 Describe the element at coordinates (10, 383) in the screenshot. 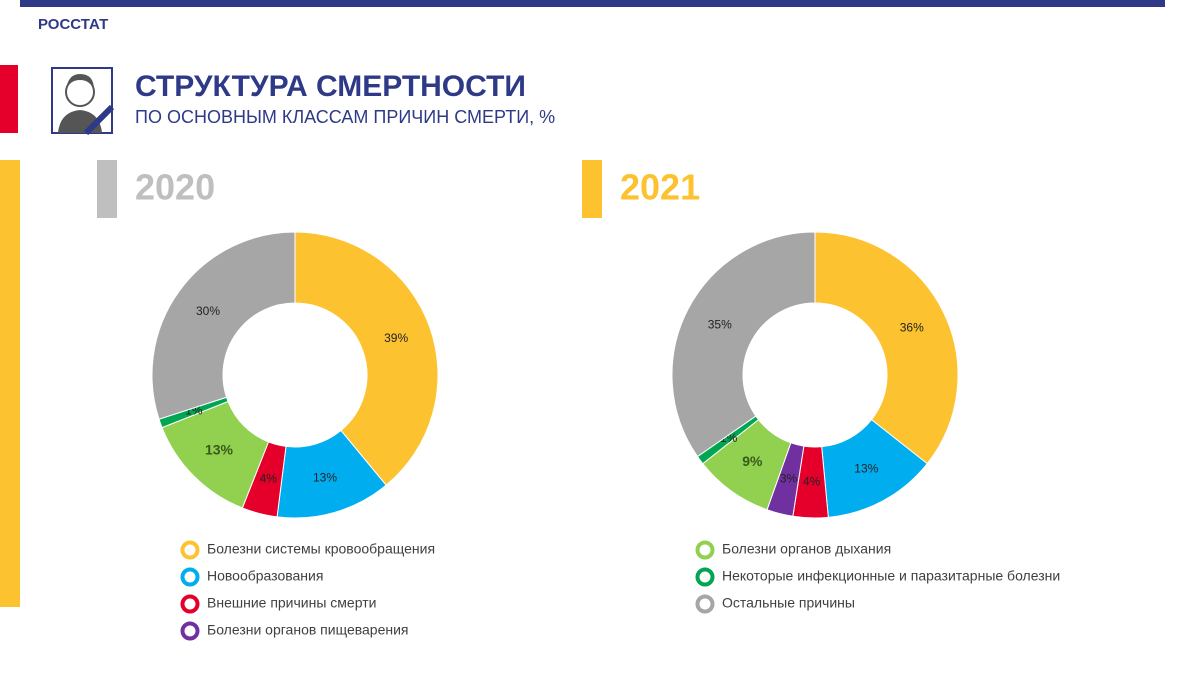

I see `accent-yellow` at that location.